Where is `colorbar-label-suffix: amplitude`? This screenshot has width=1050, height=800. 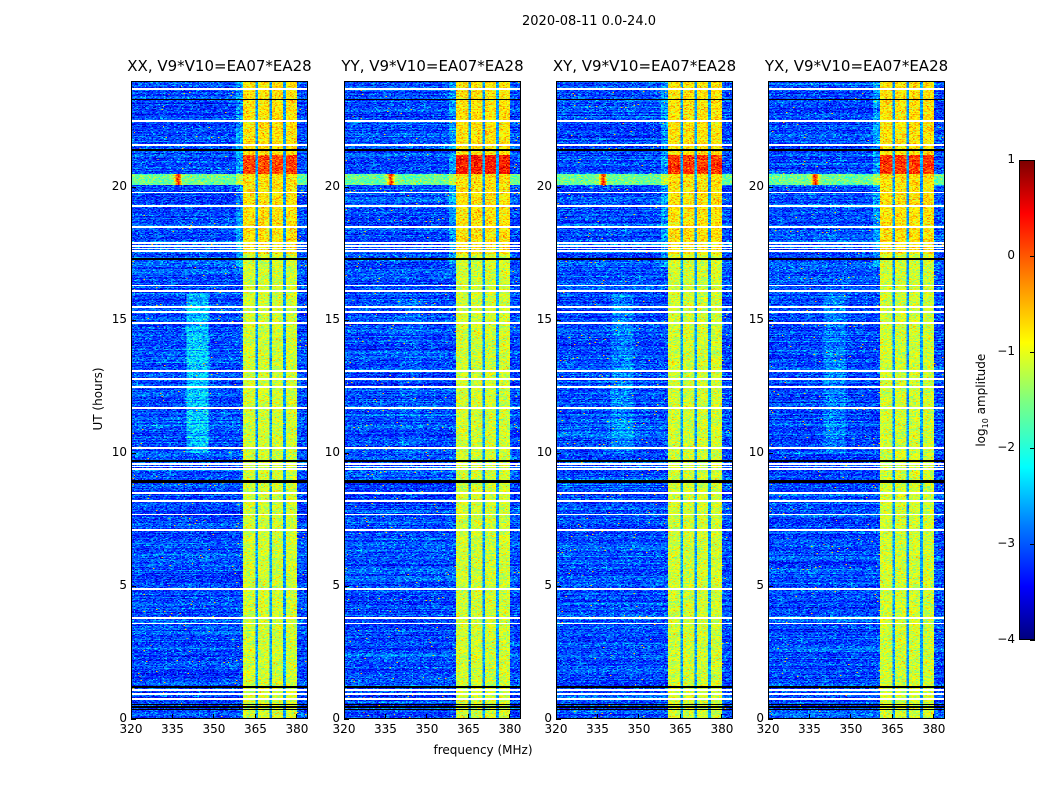 colorbar-label-suffix: amplitude is located at coordinates (980, 386).